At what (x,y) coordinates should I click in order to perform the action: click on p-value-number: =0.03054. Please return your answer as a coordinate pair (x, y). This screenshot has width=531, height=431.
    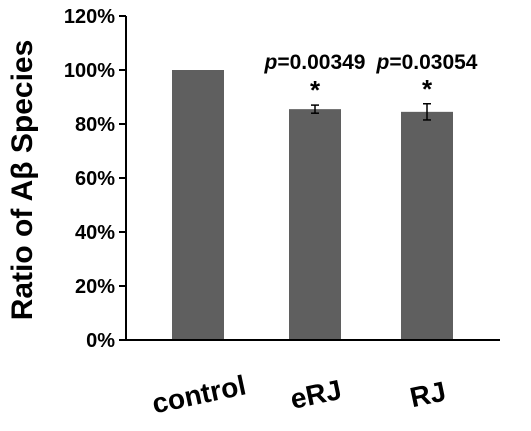
    Looking at the image, I should click on (433, 62).